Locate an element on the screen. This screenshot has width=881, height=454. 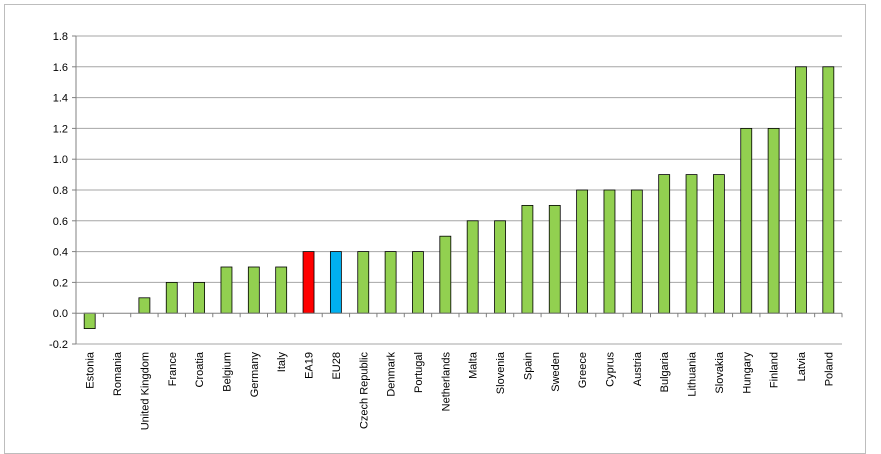
x-tick-label: Croatia is located at coordinates (200, 369).